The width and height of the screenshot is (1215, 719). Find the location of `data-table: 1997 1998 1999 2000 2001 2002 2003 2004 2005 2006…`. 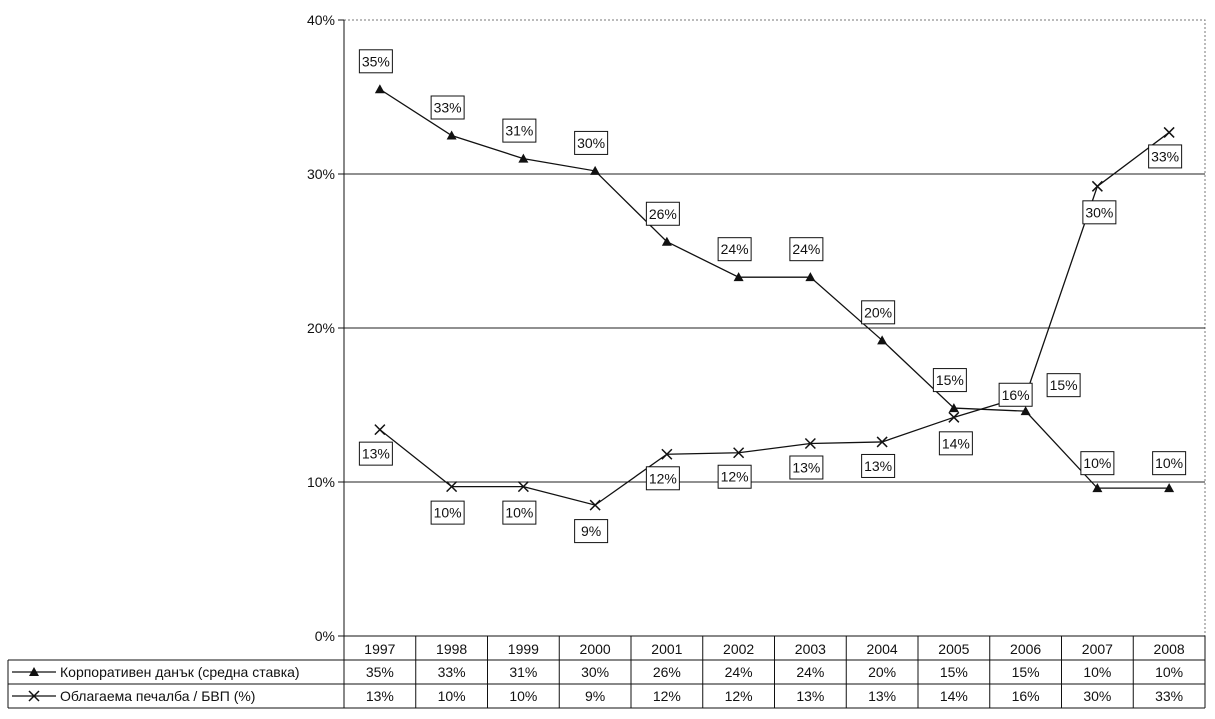

data-table: 1997 1998 1999 2000 2001 2002 2003 2004 2005 2006… is located at coordinates (606, 672).